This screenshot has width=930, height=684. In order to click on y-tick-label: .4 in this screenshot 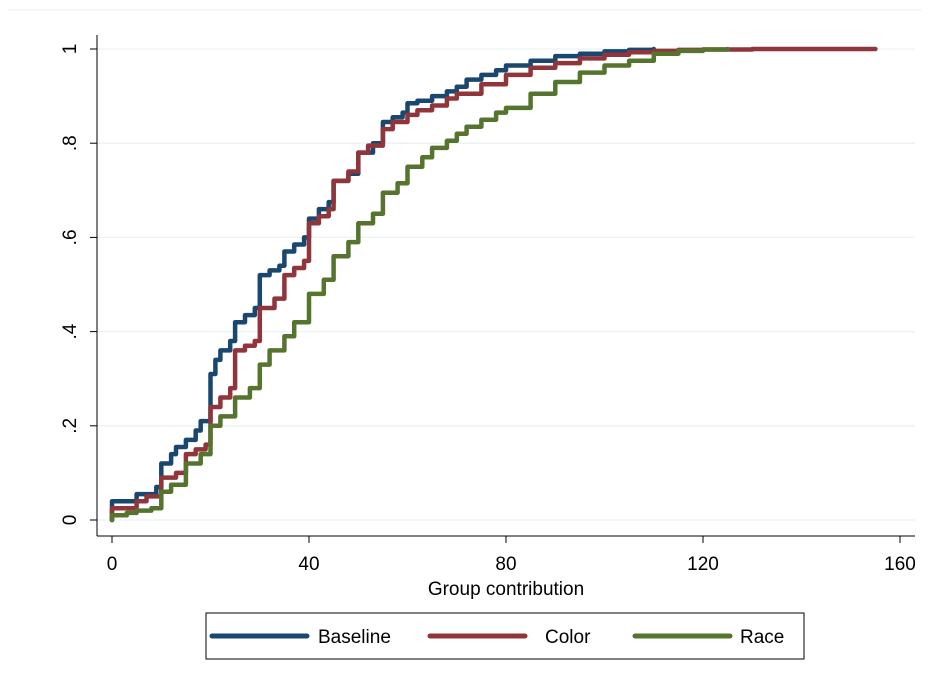, I will do `click(70, 331)`.